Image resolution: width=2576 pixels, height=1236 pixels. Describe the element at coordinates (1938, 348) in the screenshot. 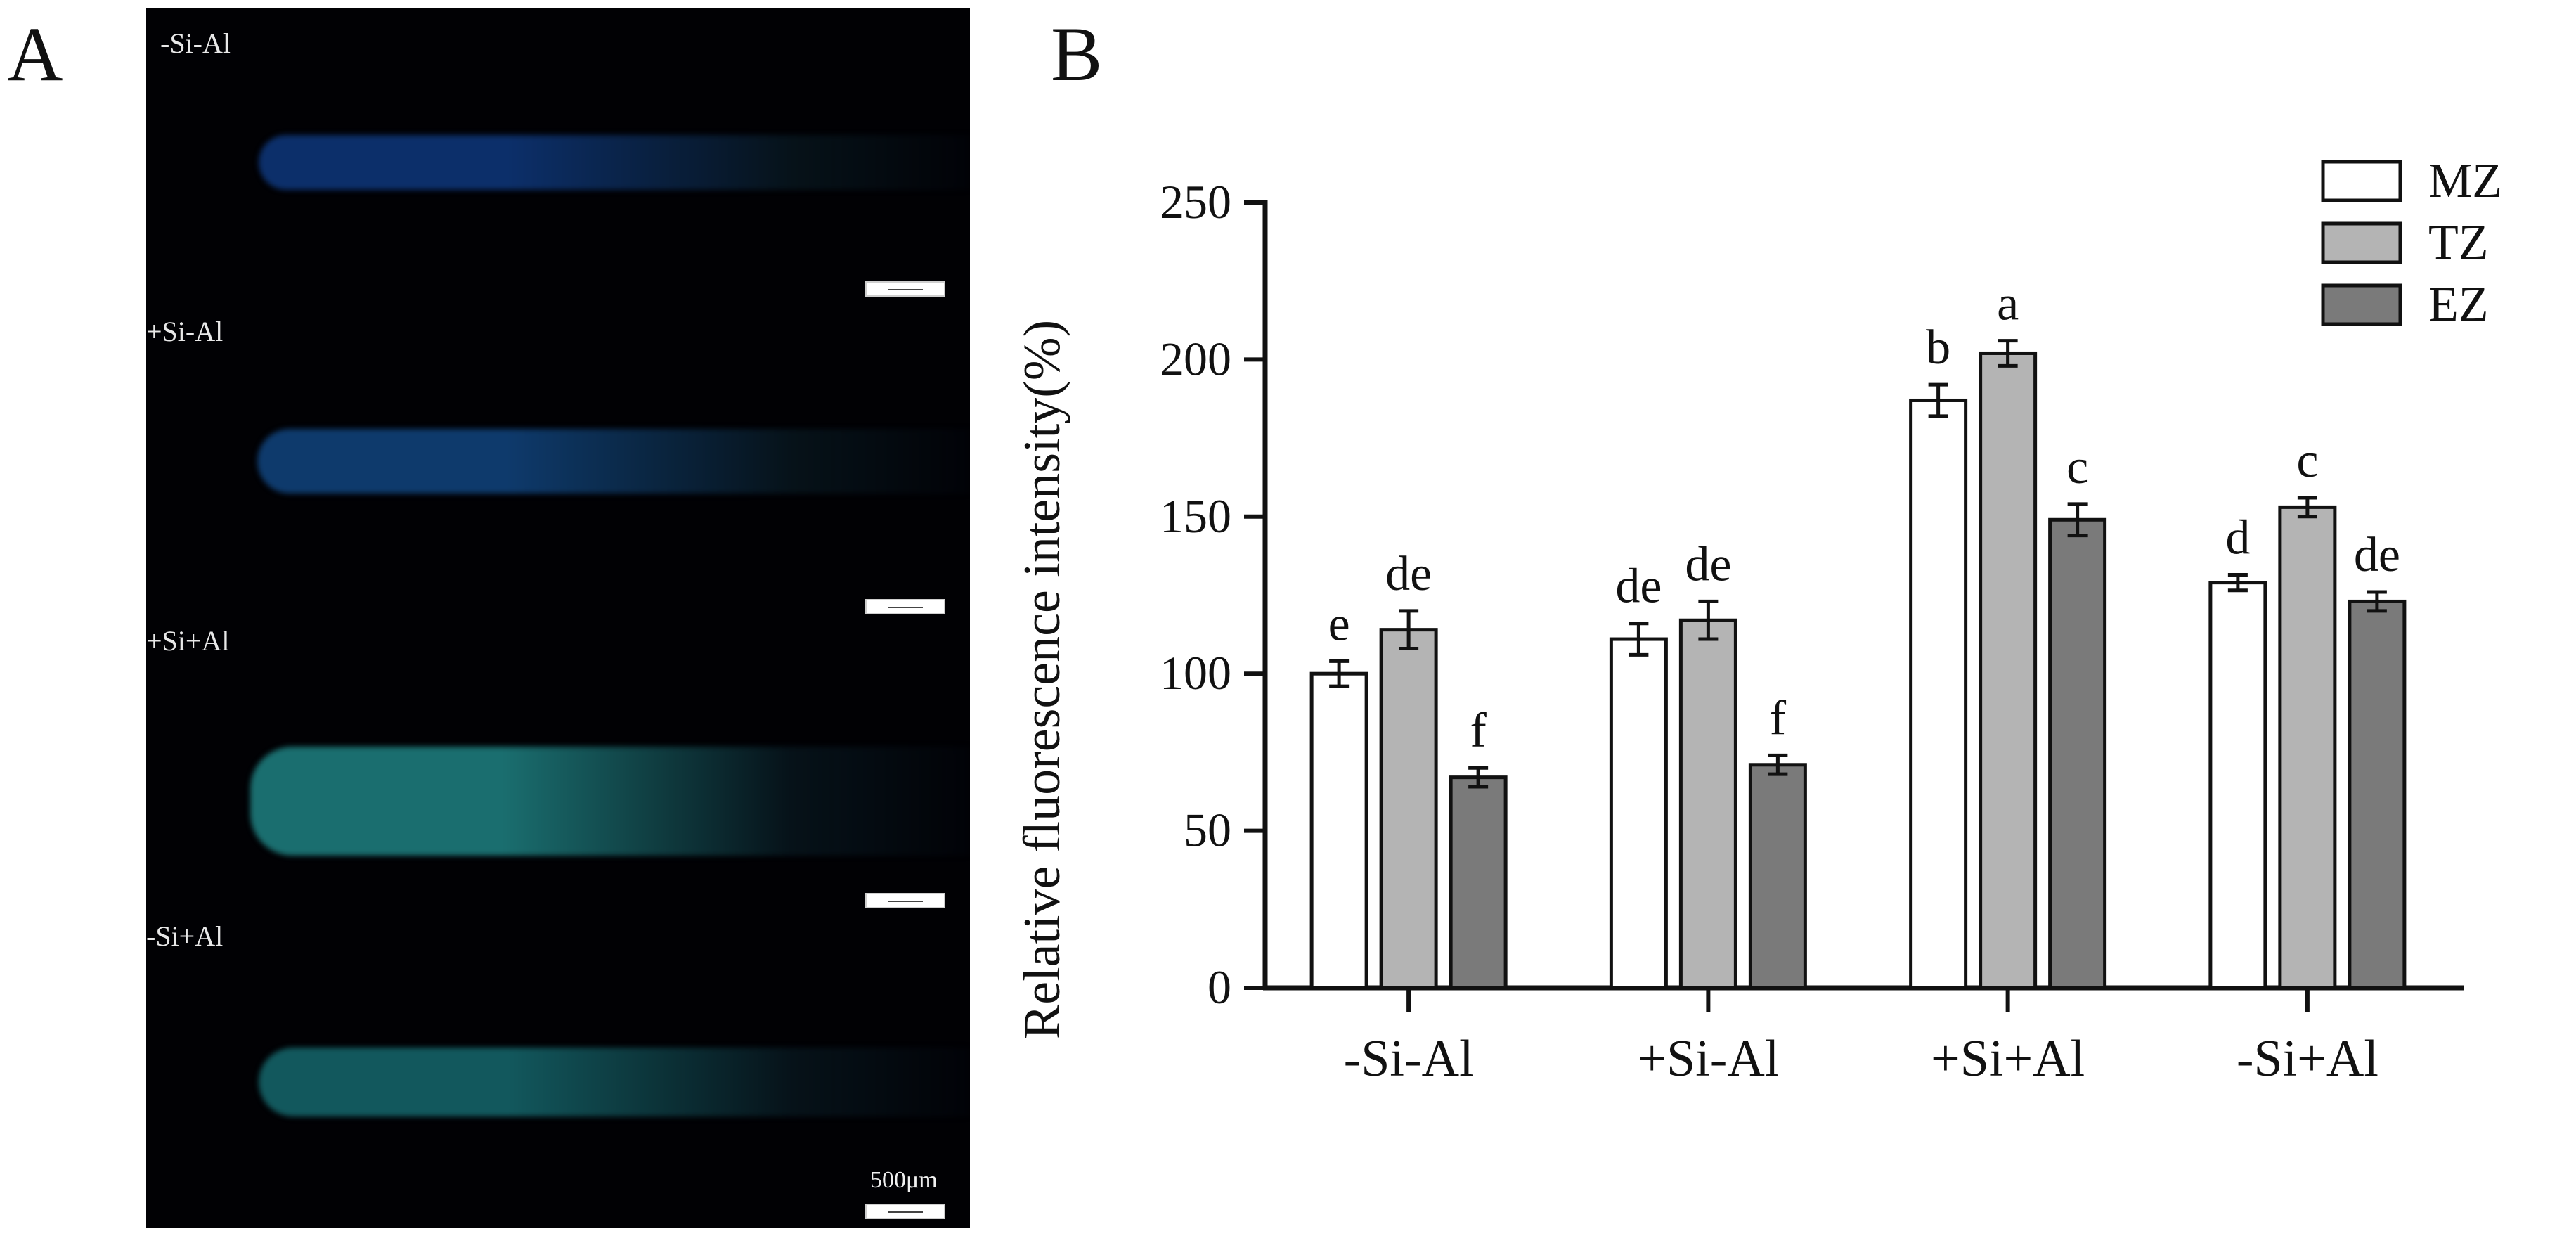

I see `significance-letter: b` at that location.